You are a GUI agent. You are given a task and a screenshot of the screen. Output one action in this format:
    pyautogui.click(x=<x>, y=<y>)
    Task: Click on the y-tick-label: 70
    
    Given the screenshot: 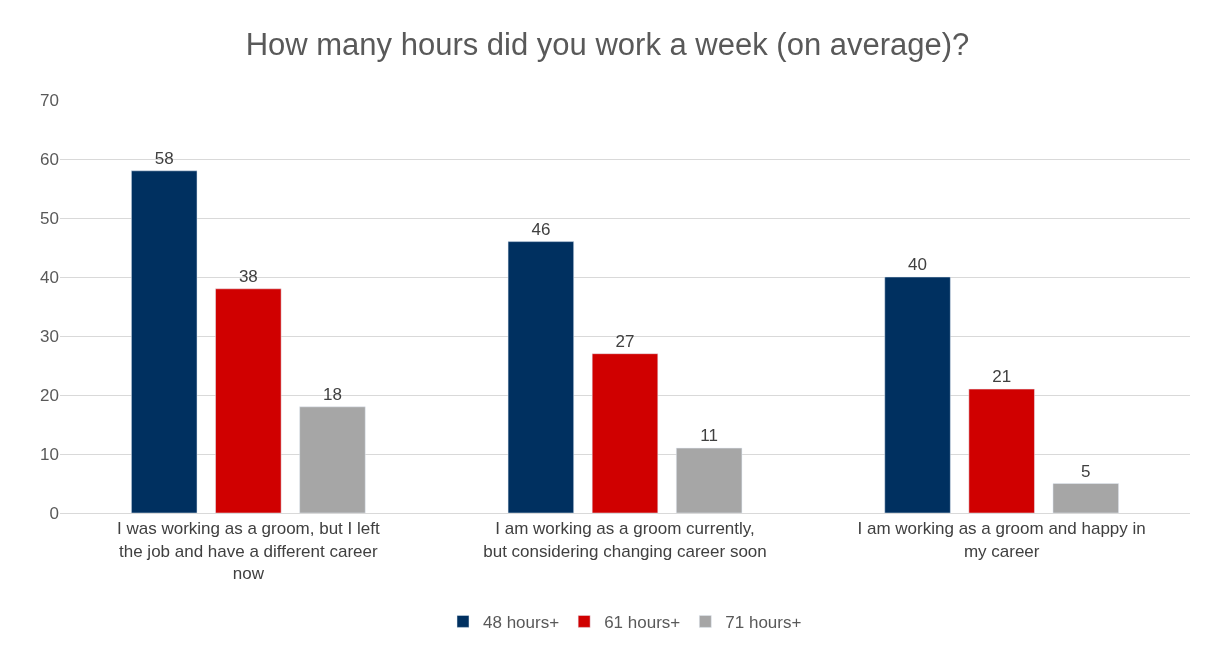 What is the action you would take?
    pyautogui.click(x=49, y=100)
    